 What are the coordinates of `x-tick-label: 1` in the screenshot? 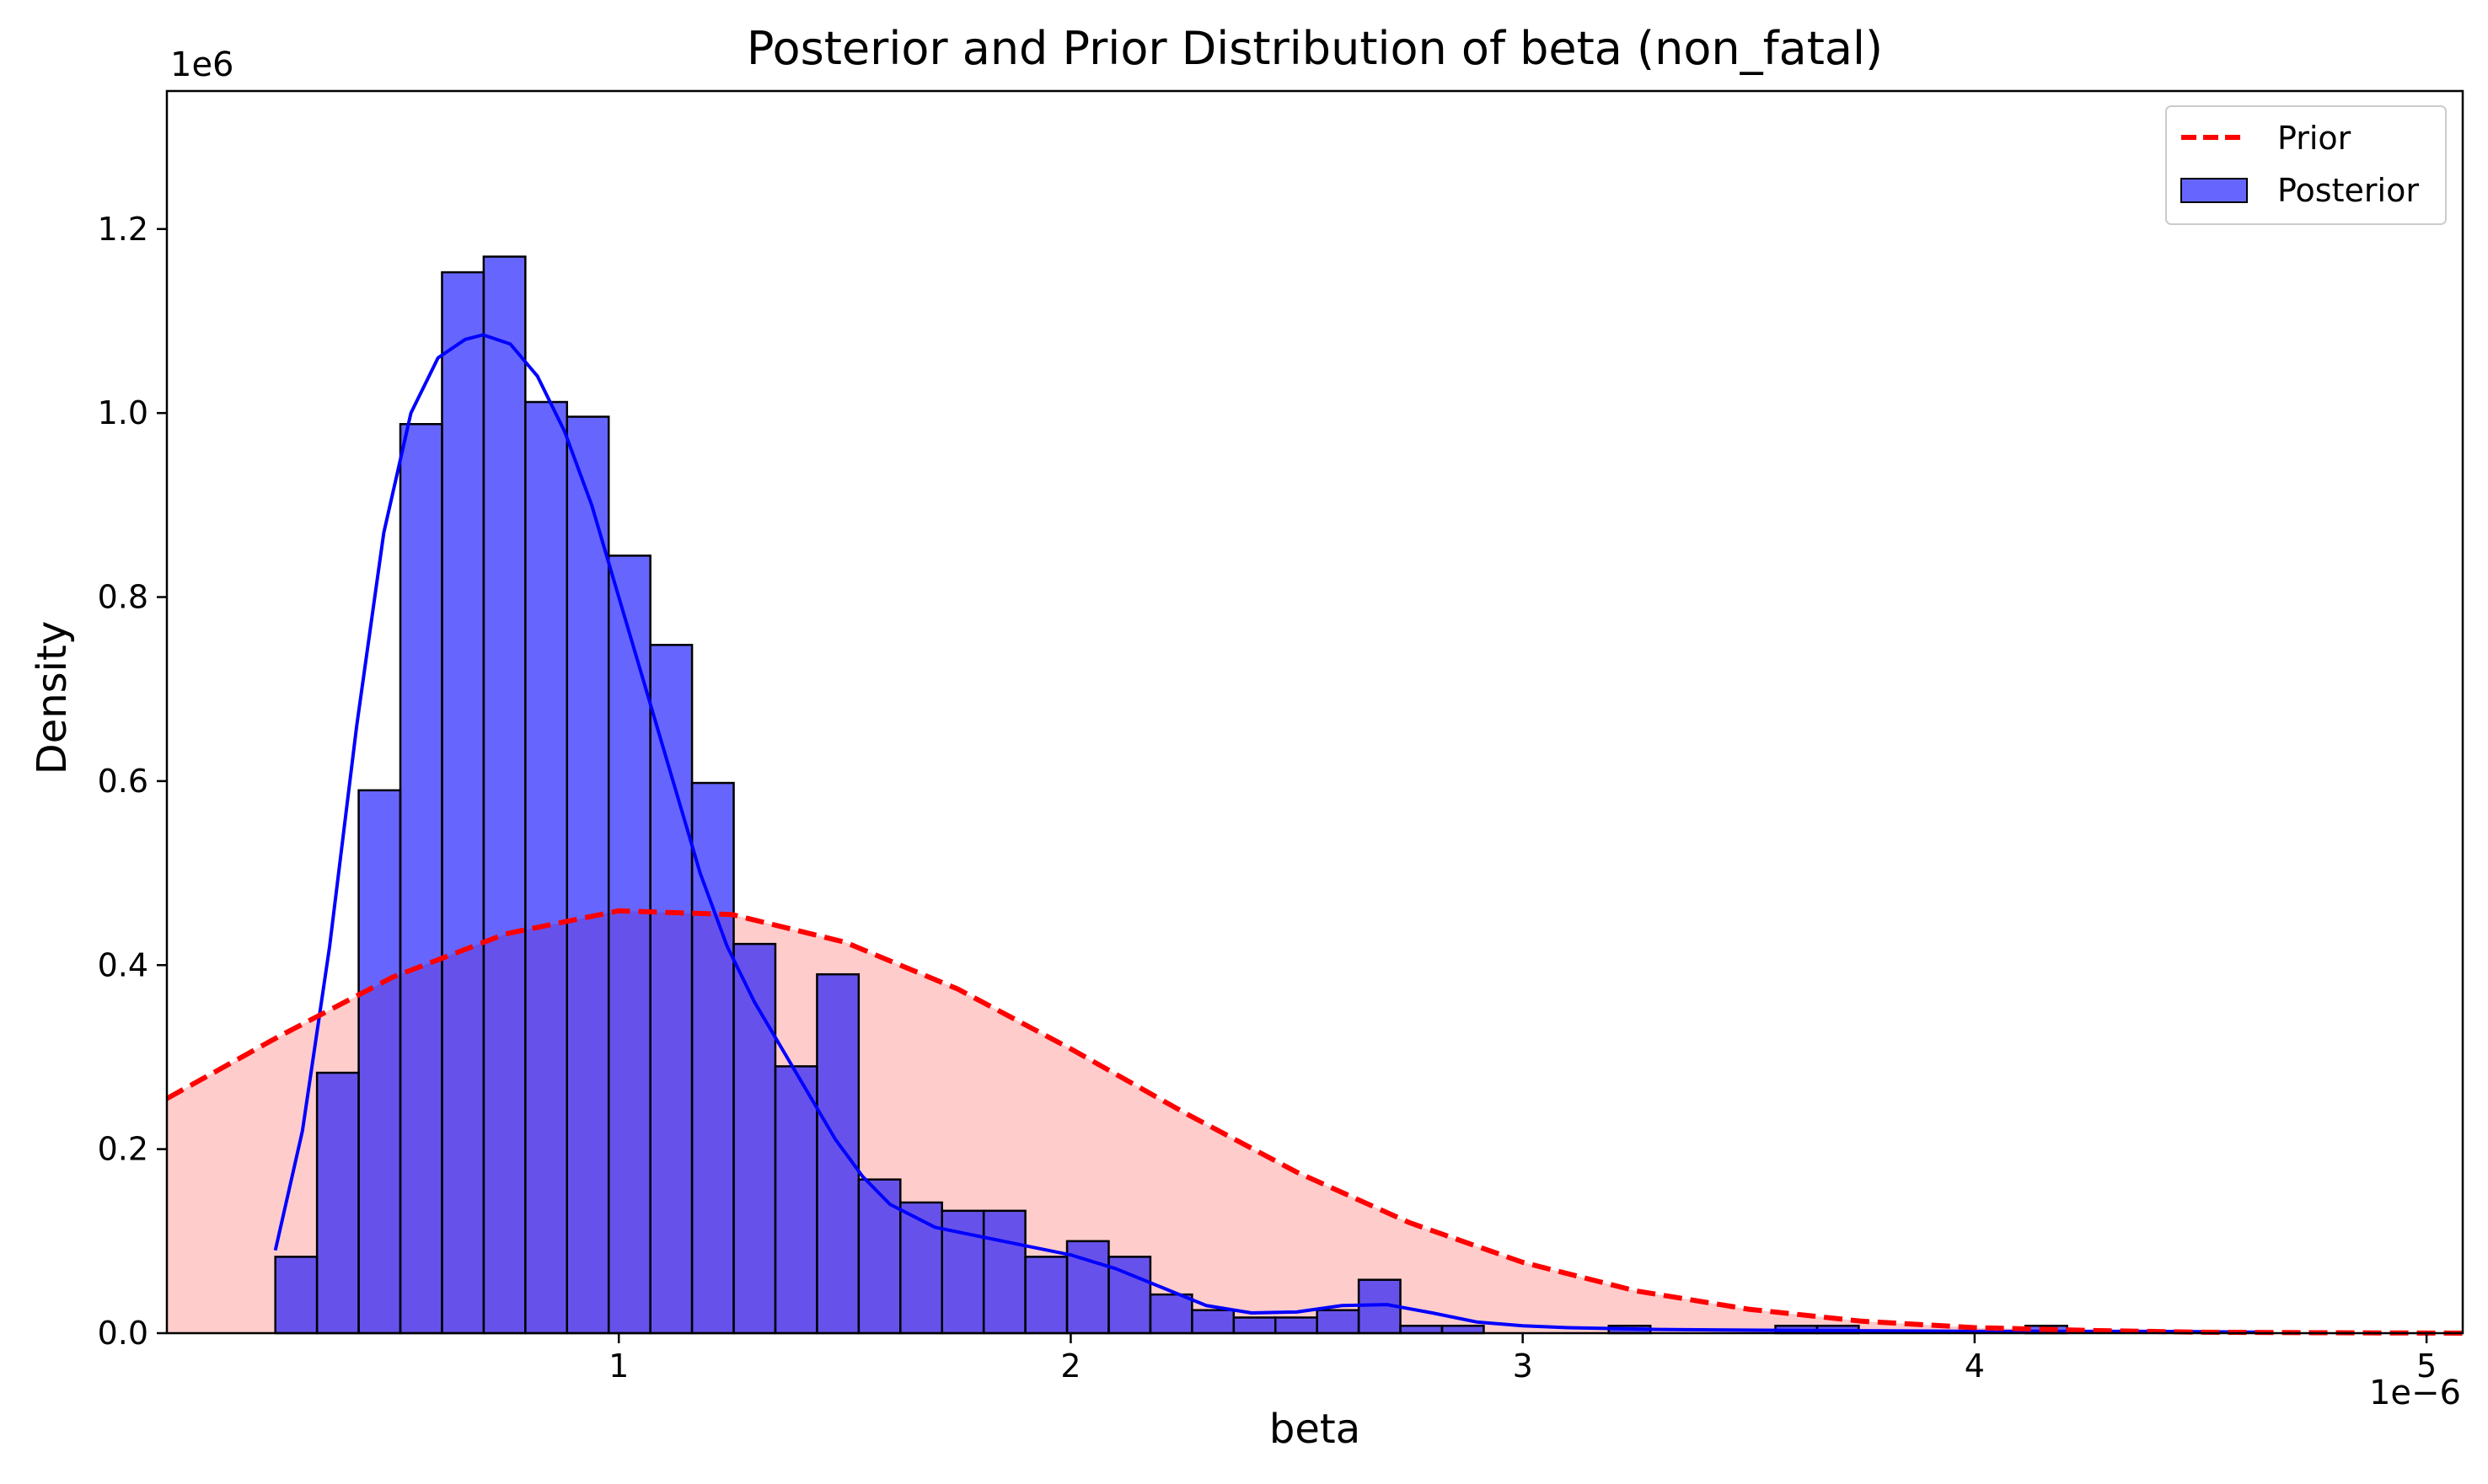 It's located at (619, 1366).